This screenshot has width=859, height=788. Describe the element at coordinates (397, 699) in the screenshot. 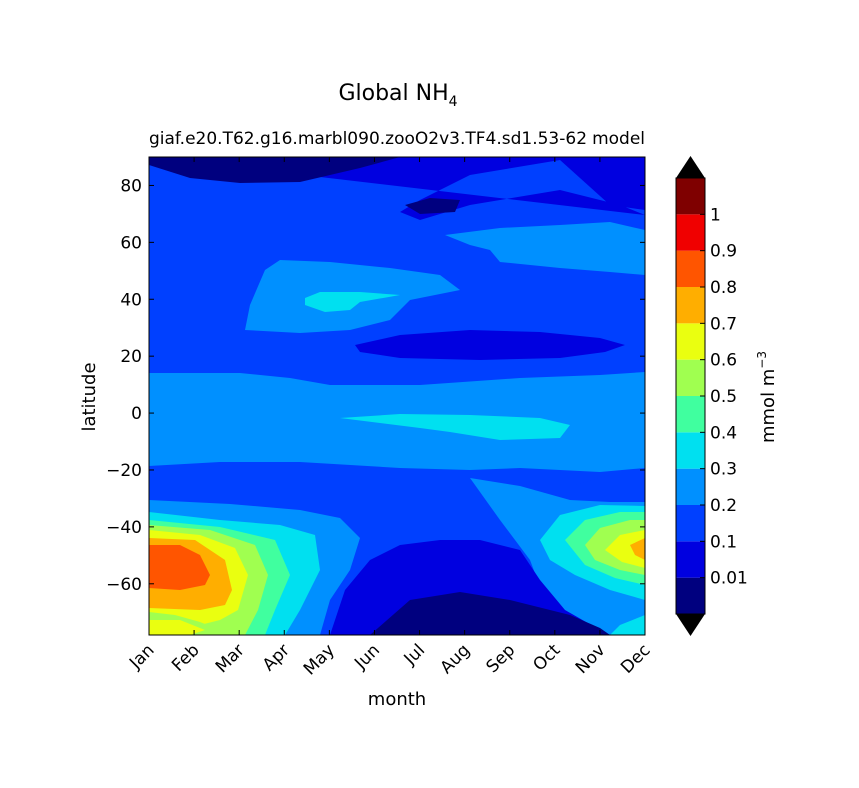

I see `x-axis-label: month` at that location.